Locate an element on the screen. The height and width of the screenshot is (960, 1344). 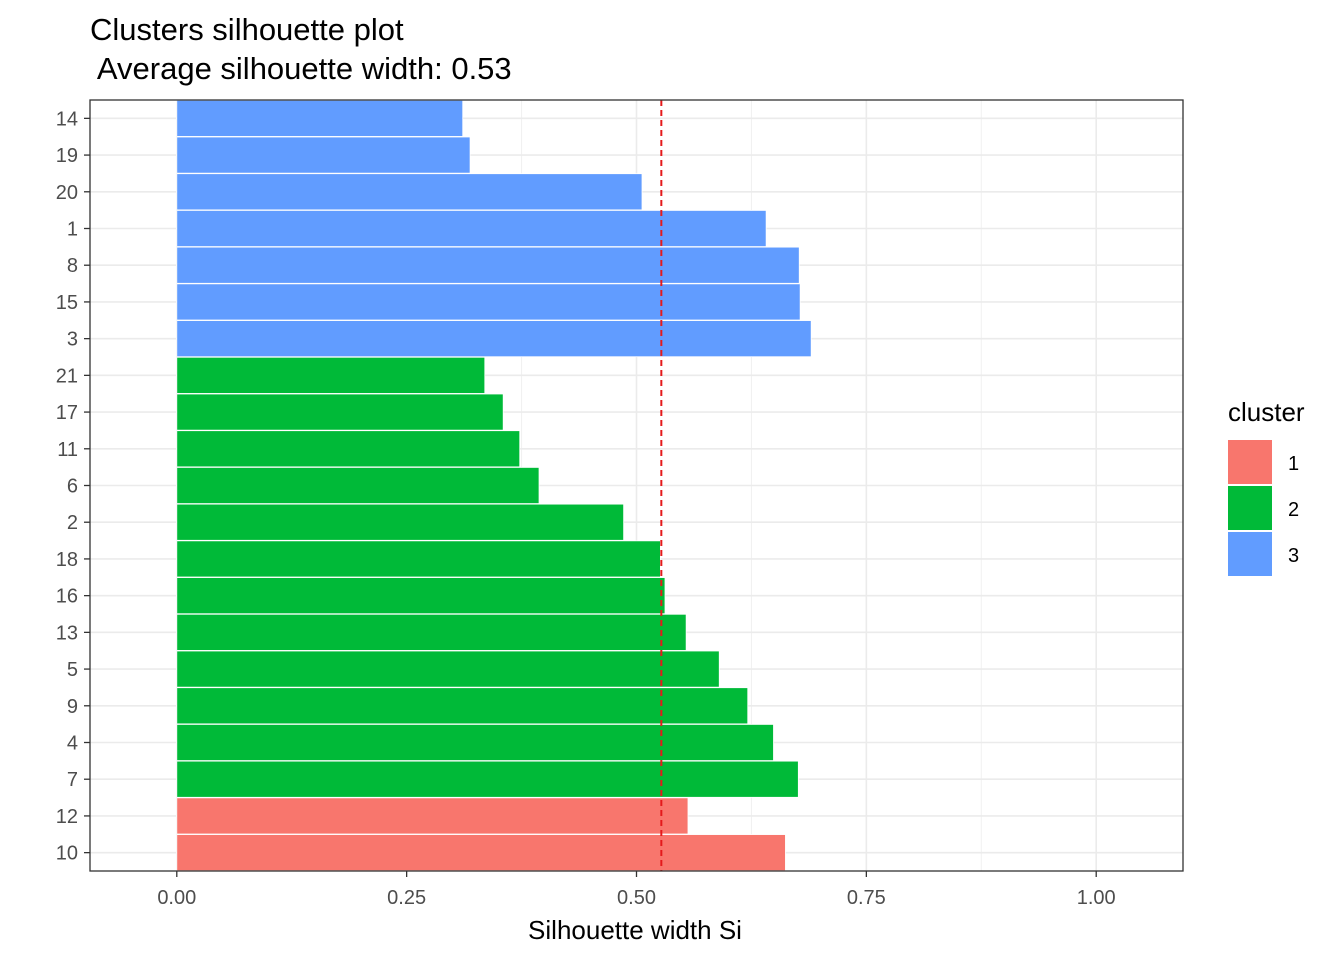
legend-title: cluster is located at coordinates (1266, 412).